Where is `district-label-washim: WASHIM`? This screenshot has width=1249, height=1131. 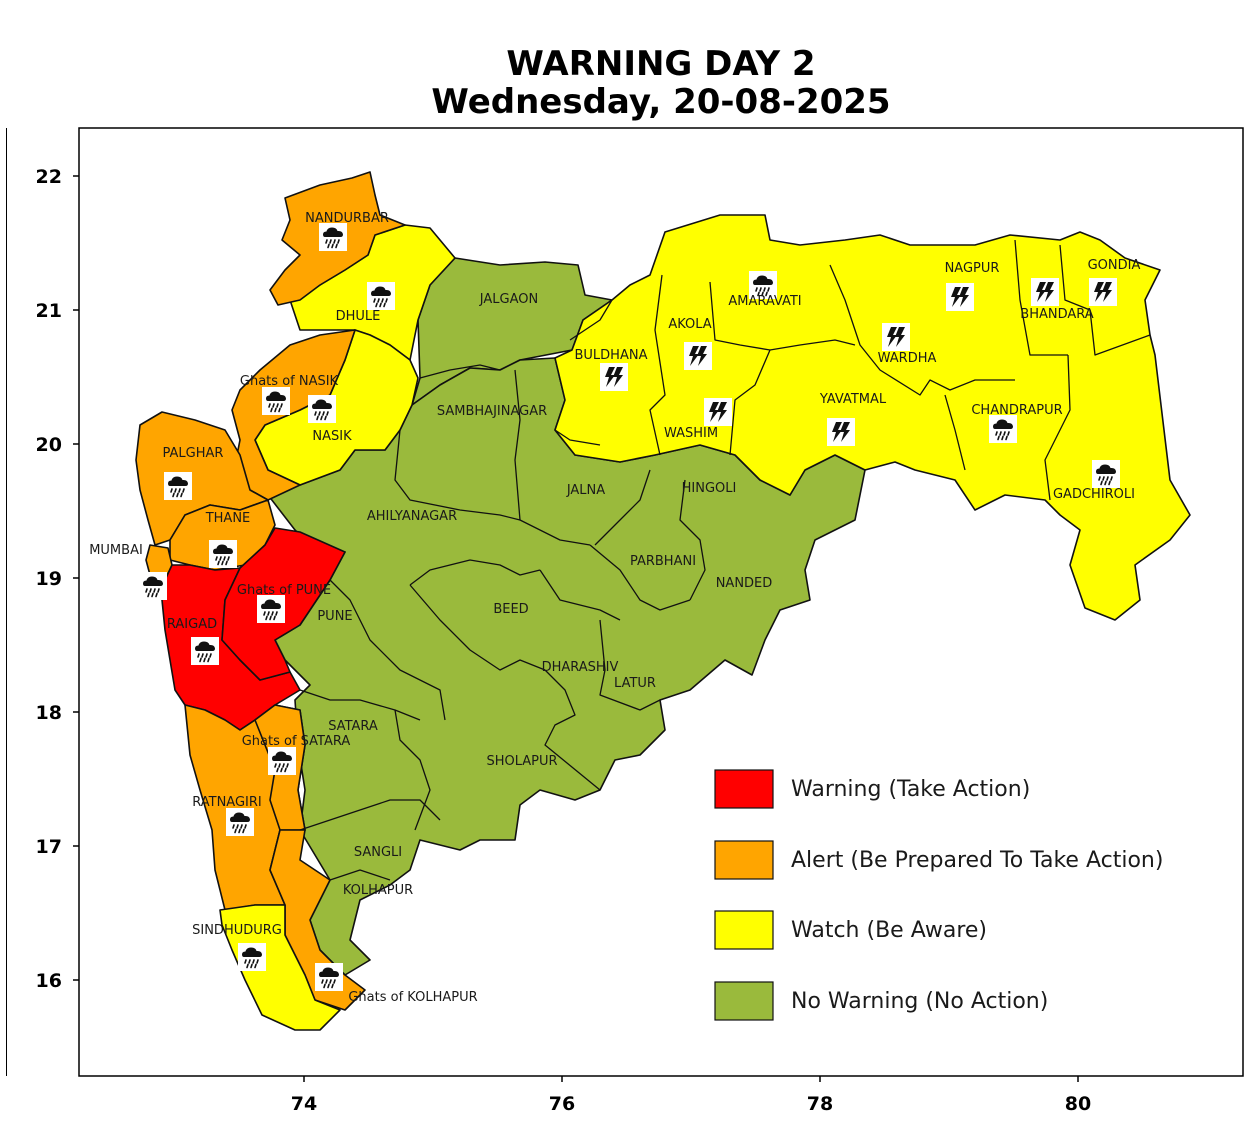
district-label-washim: WASHIM is located at coordinates (691, 433).